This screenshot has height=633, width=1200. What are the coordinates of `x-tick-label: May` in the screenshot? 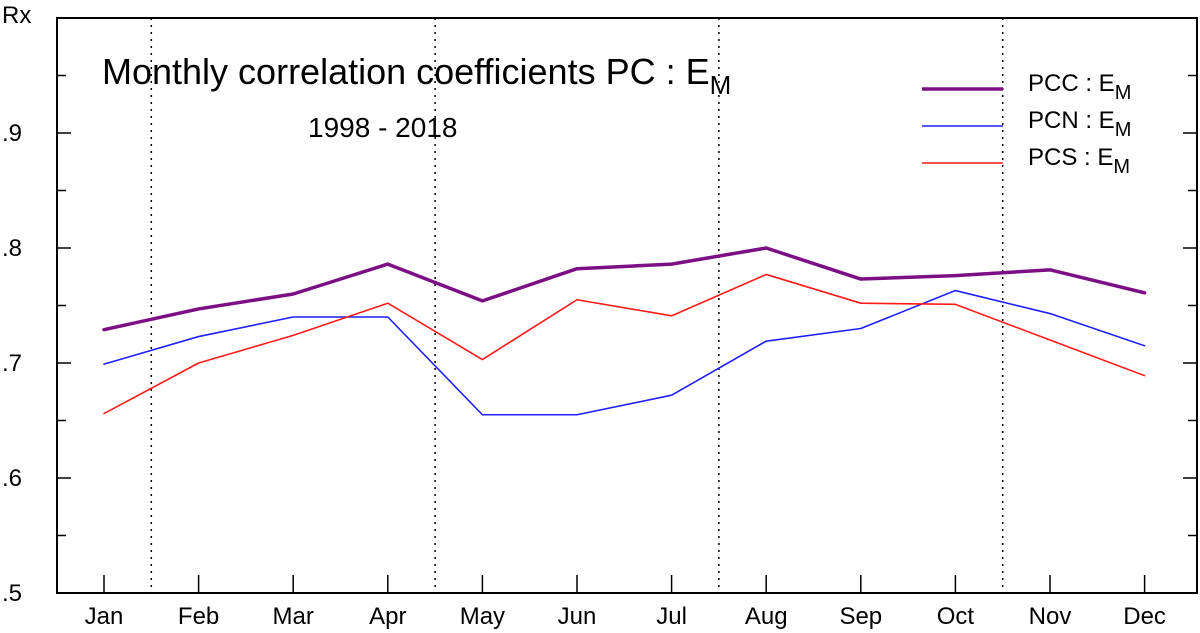 It's located at (482, 616).